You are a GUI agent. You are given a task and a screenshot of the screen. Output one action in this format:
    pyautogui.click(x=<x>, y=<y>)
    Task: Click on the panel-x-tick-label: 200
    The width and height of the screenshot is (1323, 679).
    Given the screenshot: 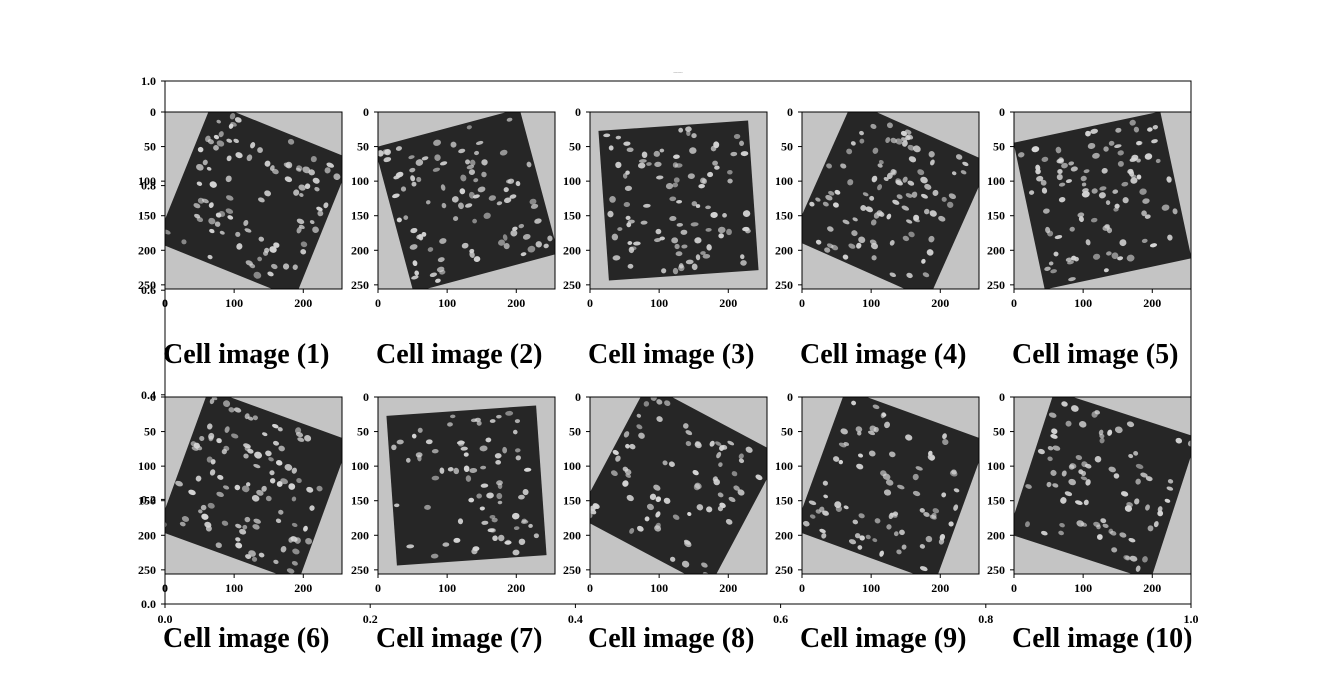 What is the action you would take?
    pyautogui.click(x=728, y=588)
    